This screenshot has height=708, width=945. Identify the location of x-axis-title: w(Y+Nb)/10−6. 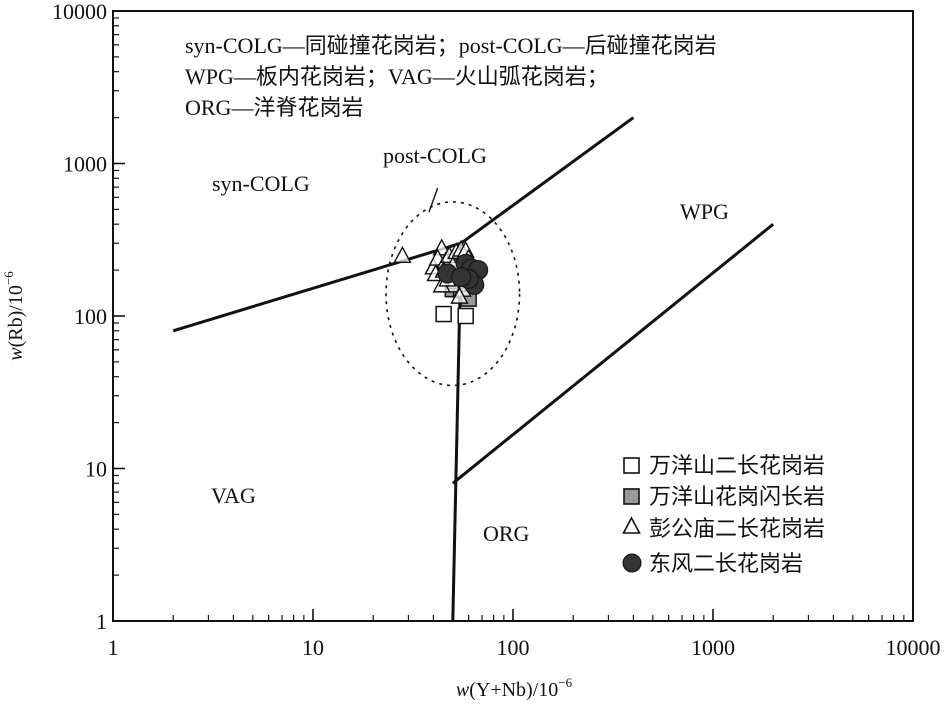
(514, 688).